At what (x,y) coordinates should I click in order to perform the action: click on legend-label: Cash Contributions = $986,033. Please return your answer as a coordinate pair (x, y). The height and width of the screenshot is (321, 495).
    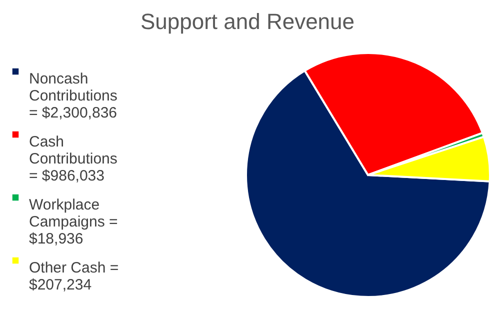
    Looking at the image, I should click on (73, 159).